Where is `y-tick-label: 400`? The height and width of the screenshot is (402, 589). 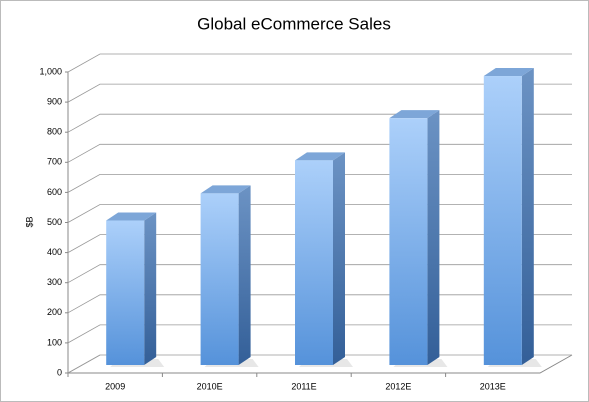
y-tick-label: 400 is located at coordinates (54, 252).